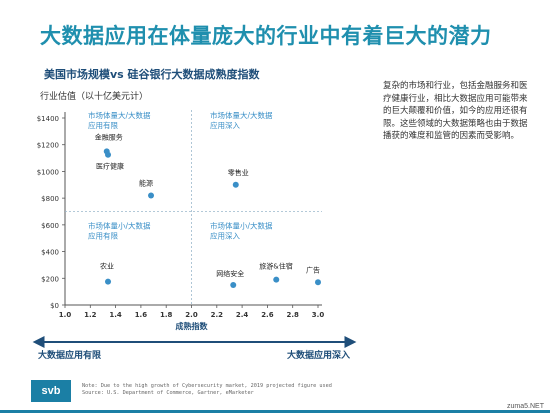 The width and height of the screenshot is (550, 413). Describe the element at coordinates (191, 315) in the screenshot. I see `x-tick-label: 2.0` at that location.